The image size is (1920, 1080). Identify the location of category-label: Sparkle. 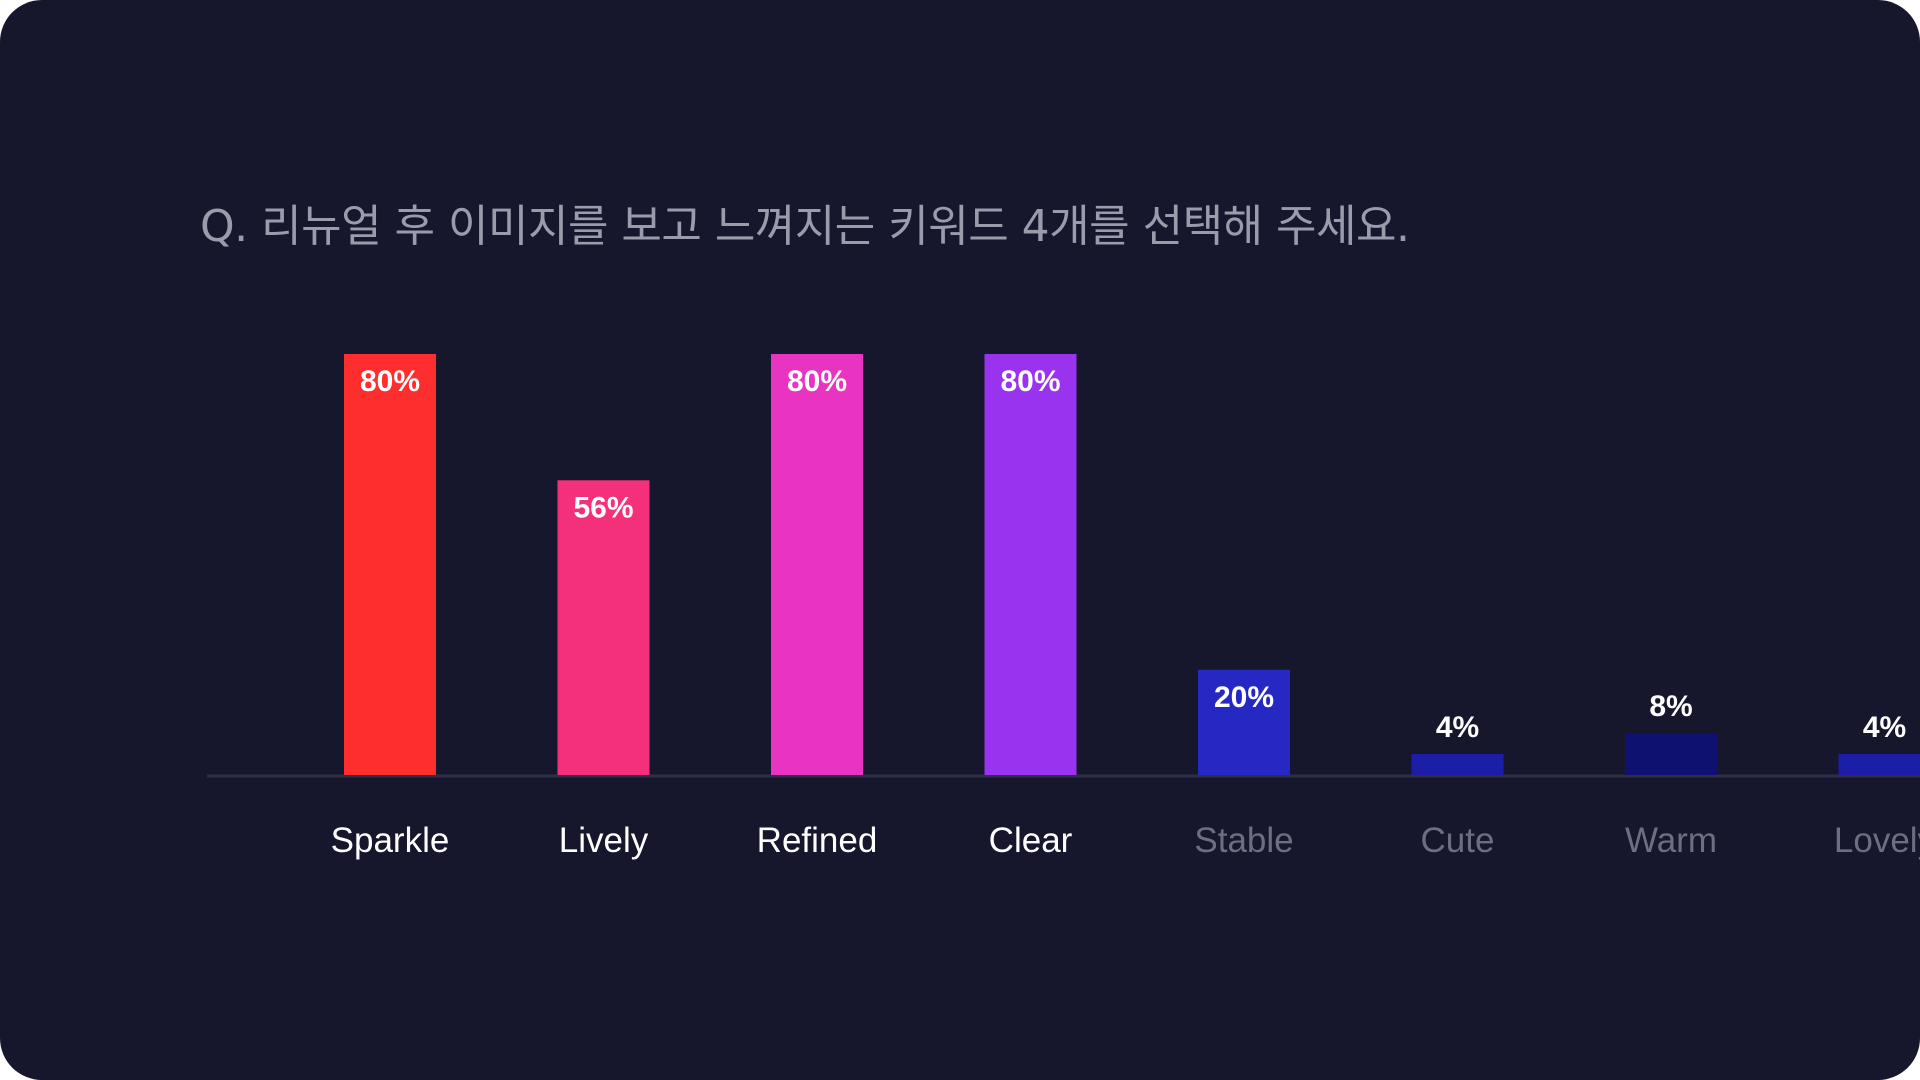
(390, 840).